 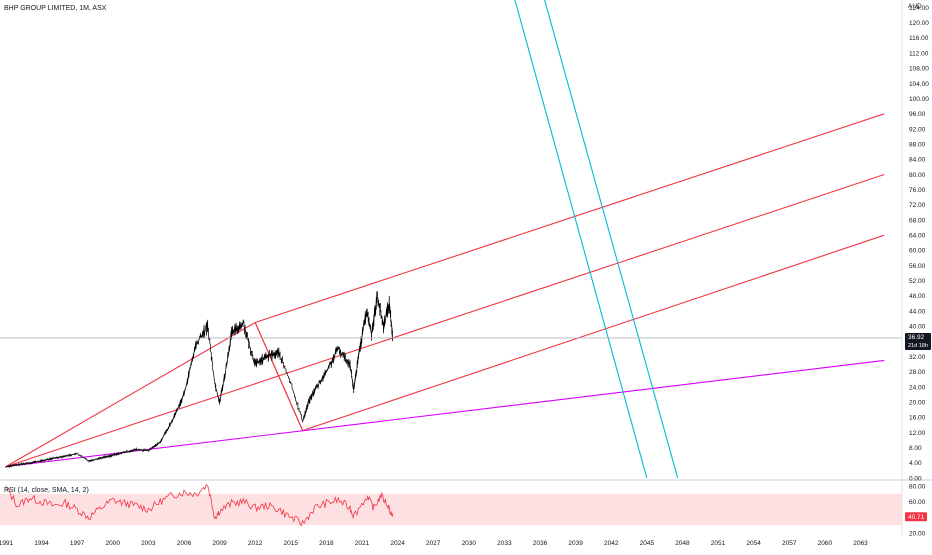 I want to click on time-tick-label: 2057, so click(x=789, y=543).